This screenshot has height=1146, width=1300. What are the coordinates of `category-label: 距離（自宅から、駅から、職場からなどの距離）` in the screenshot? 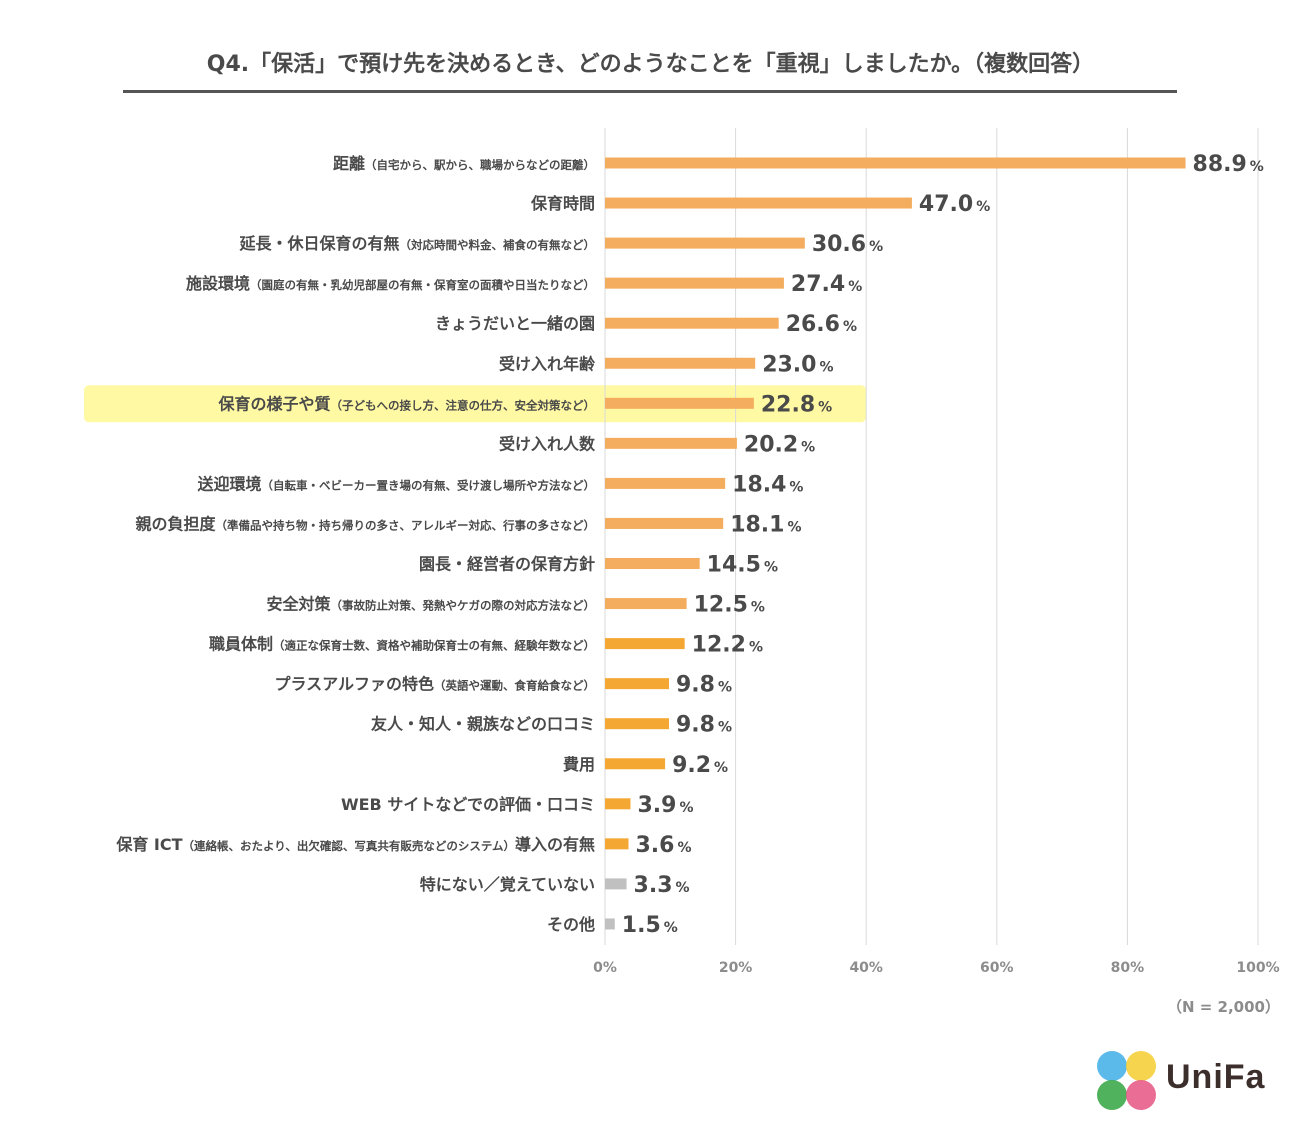 It's located at (464, 163).